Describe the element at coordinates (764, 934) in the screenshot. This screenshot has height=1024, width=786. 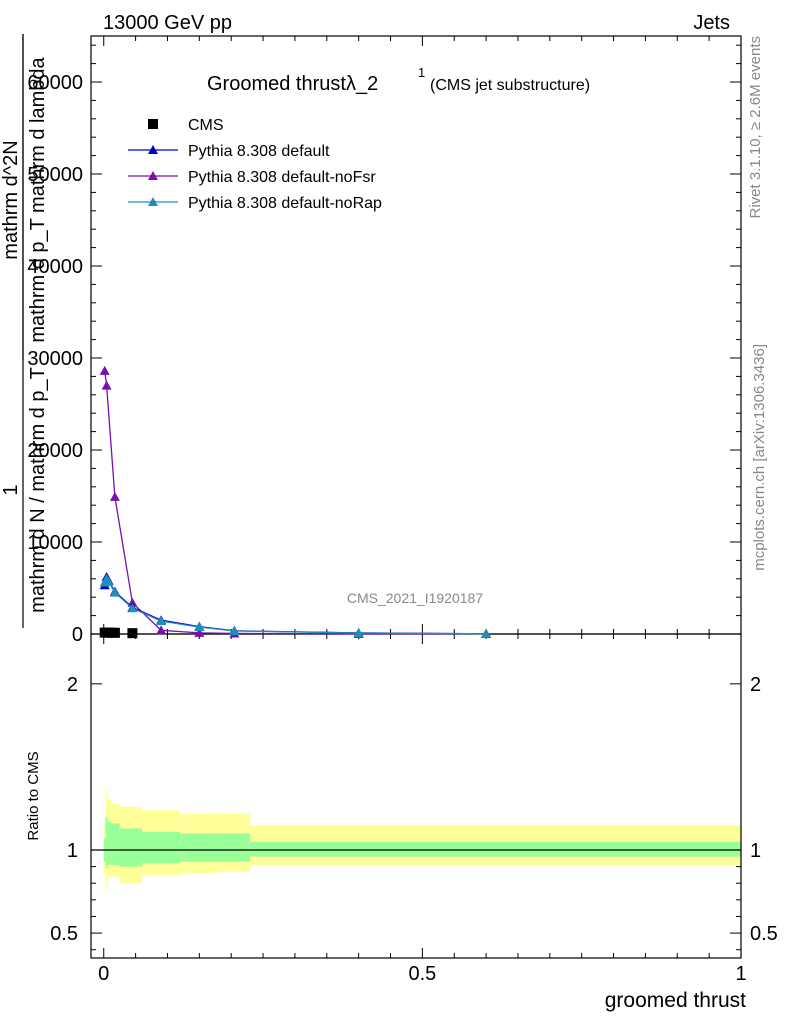
I see `ratio-y-tick-label-right: 0.5` at that location.